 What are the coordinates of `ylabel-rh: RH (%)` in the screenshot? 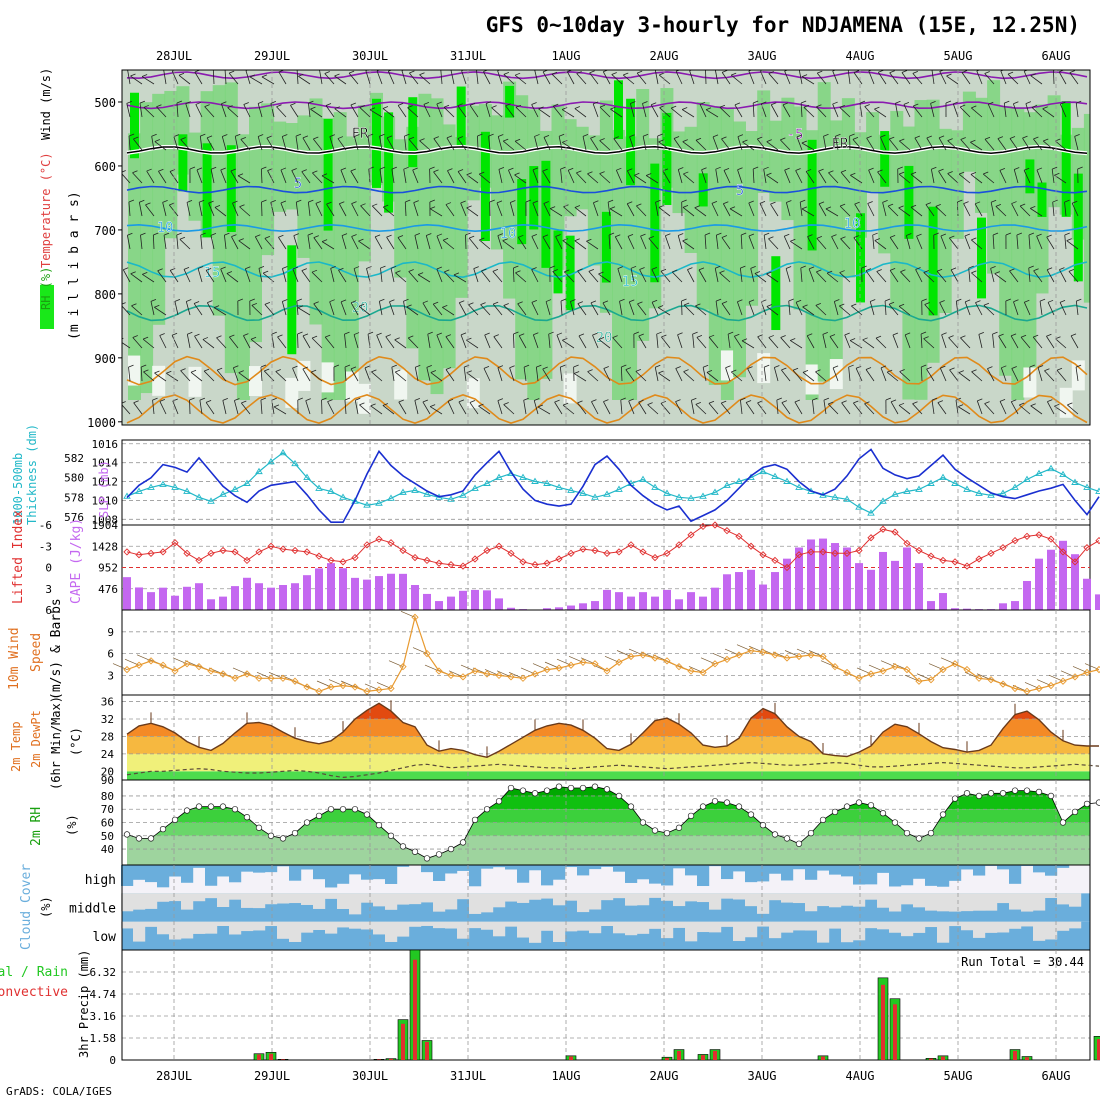 It's located at (46, 288).